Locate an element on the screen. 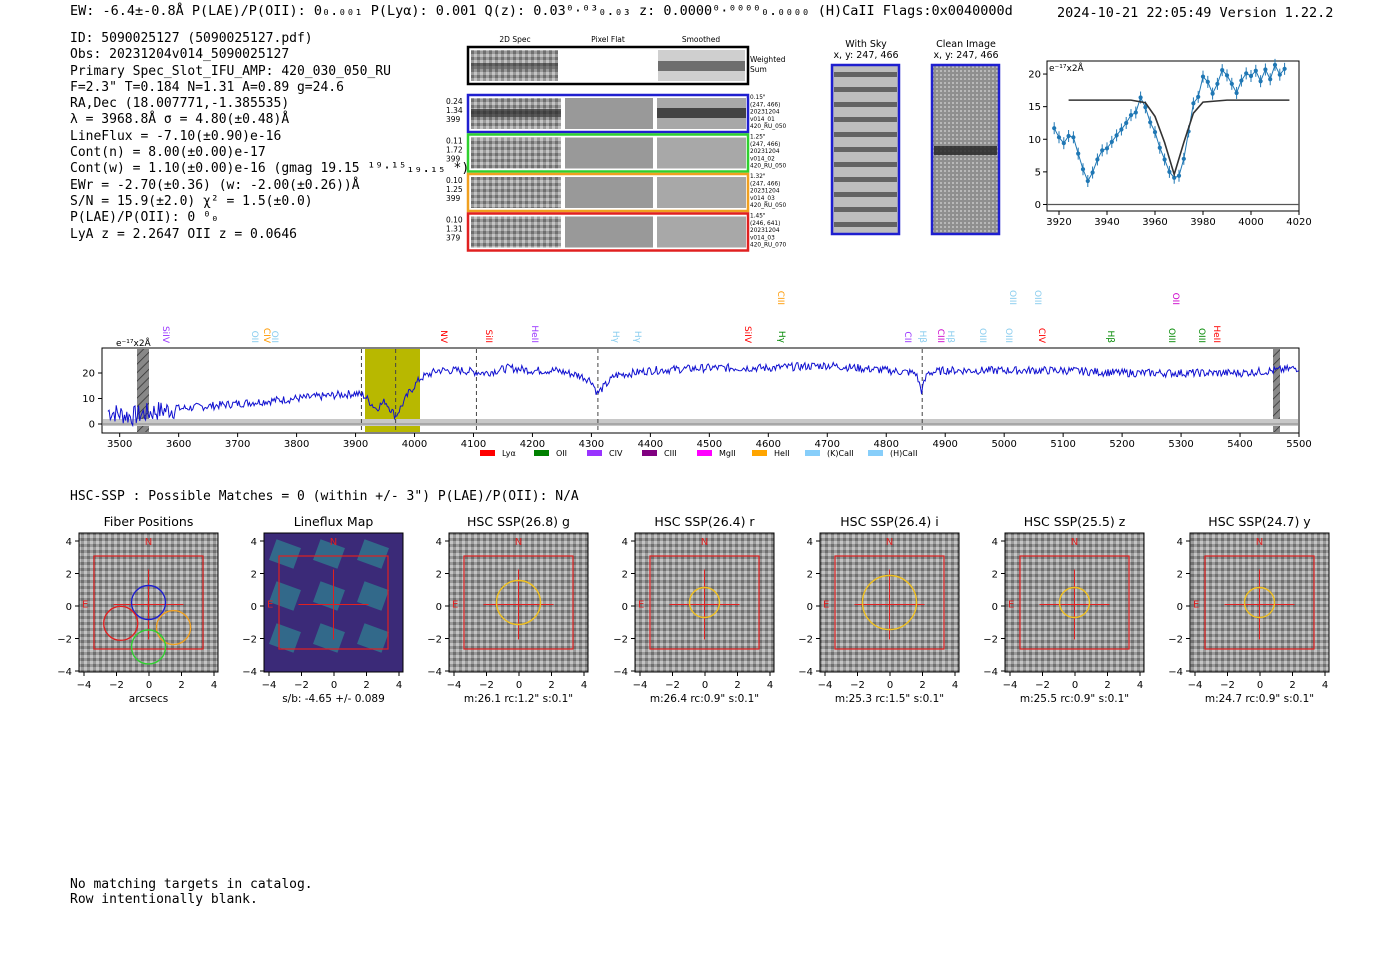 Image resolution: width=1400 pixels, height=953 pixels. cutout-row-stat: 1.31 is located at coordinates (454, 229).